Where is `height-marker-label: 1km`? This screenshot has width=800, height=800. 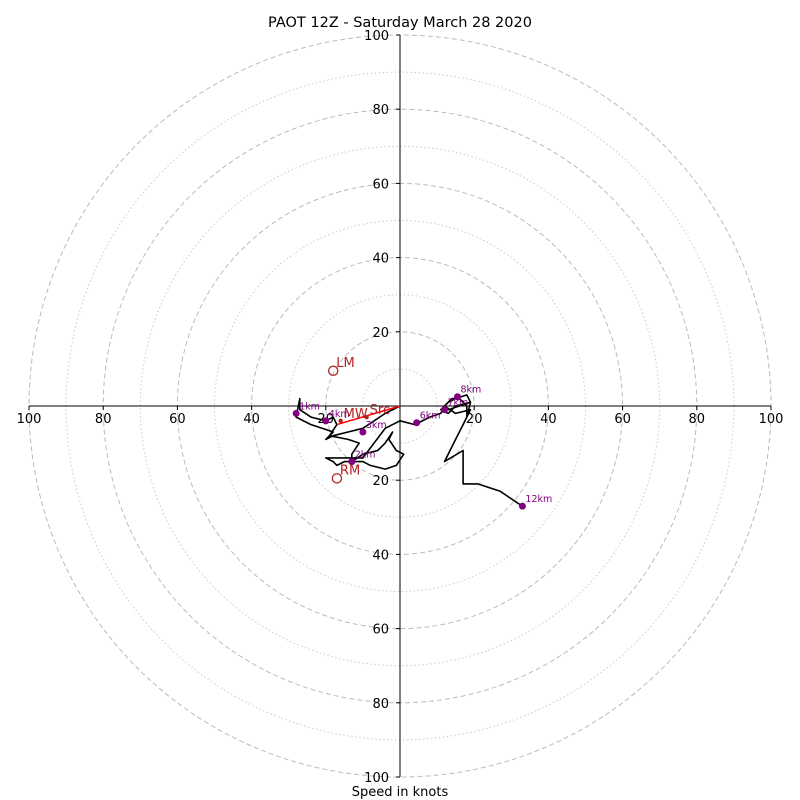 height-marker-label: 1km is located at coordinates (309, 406).